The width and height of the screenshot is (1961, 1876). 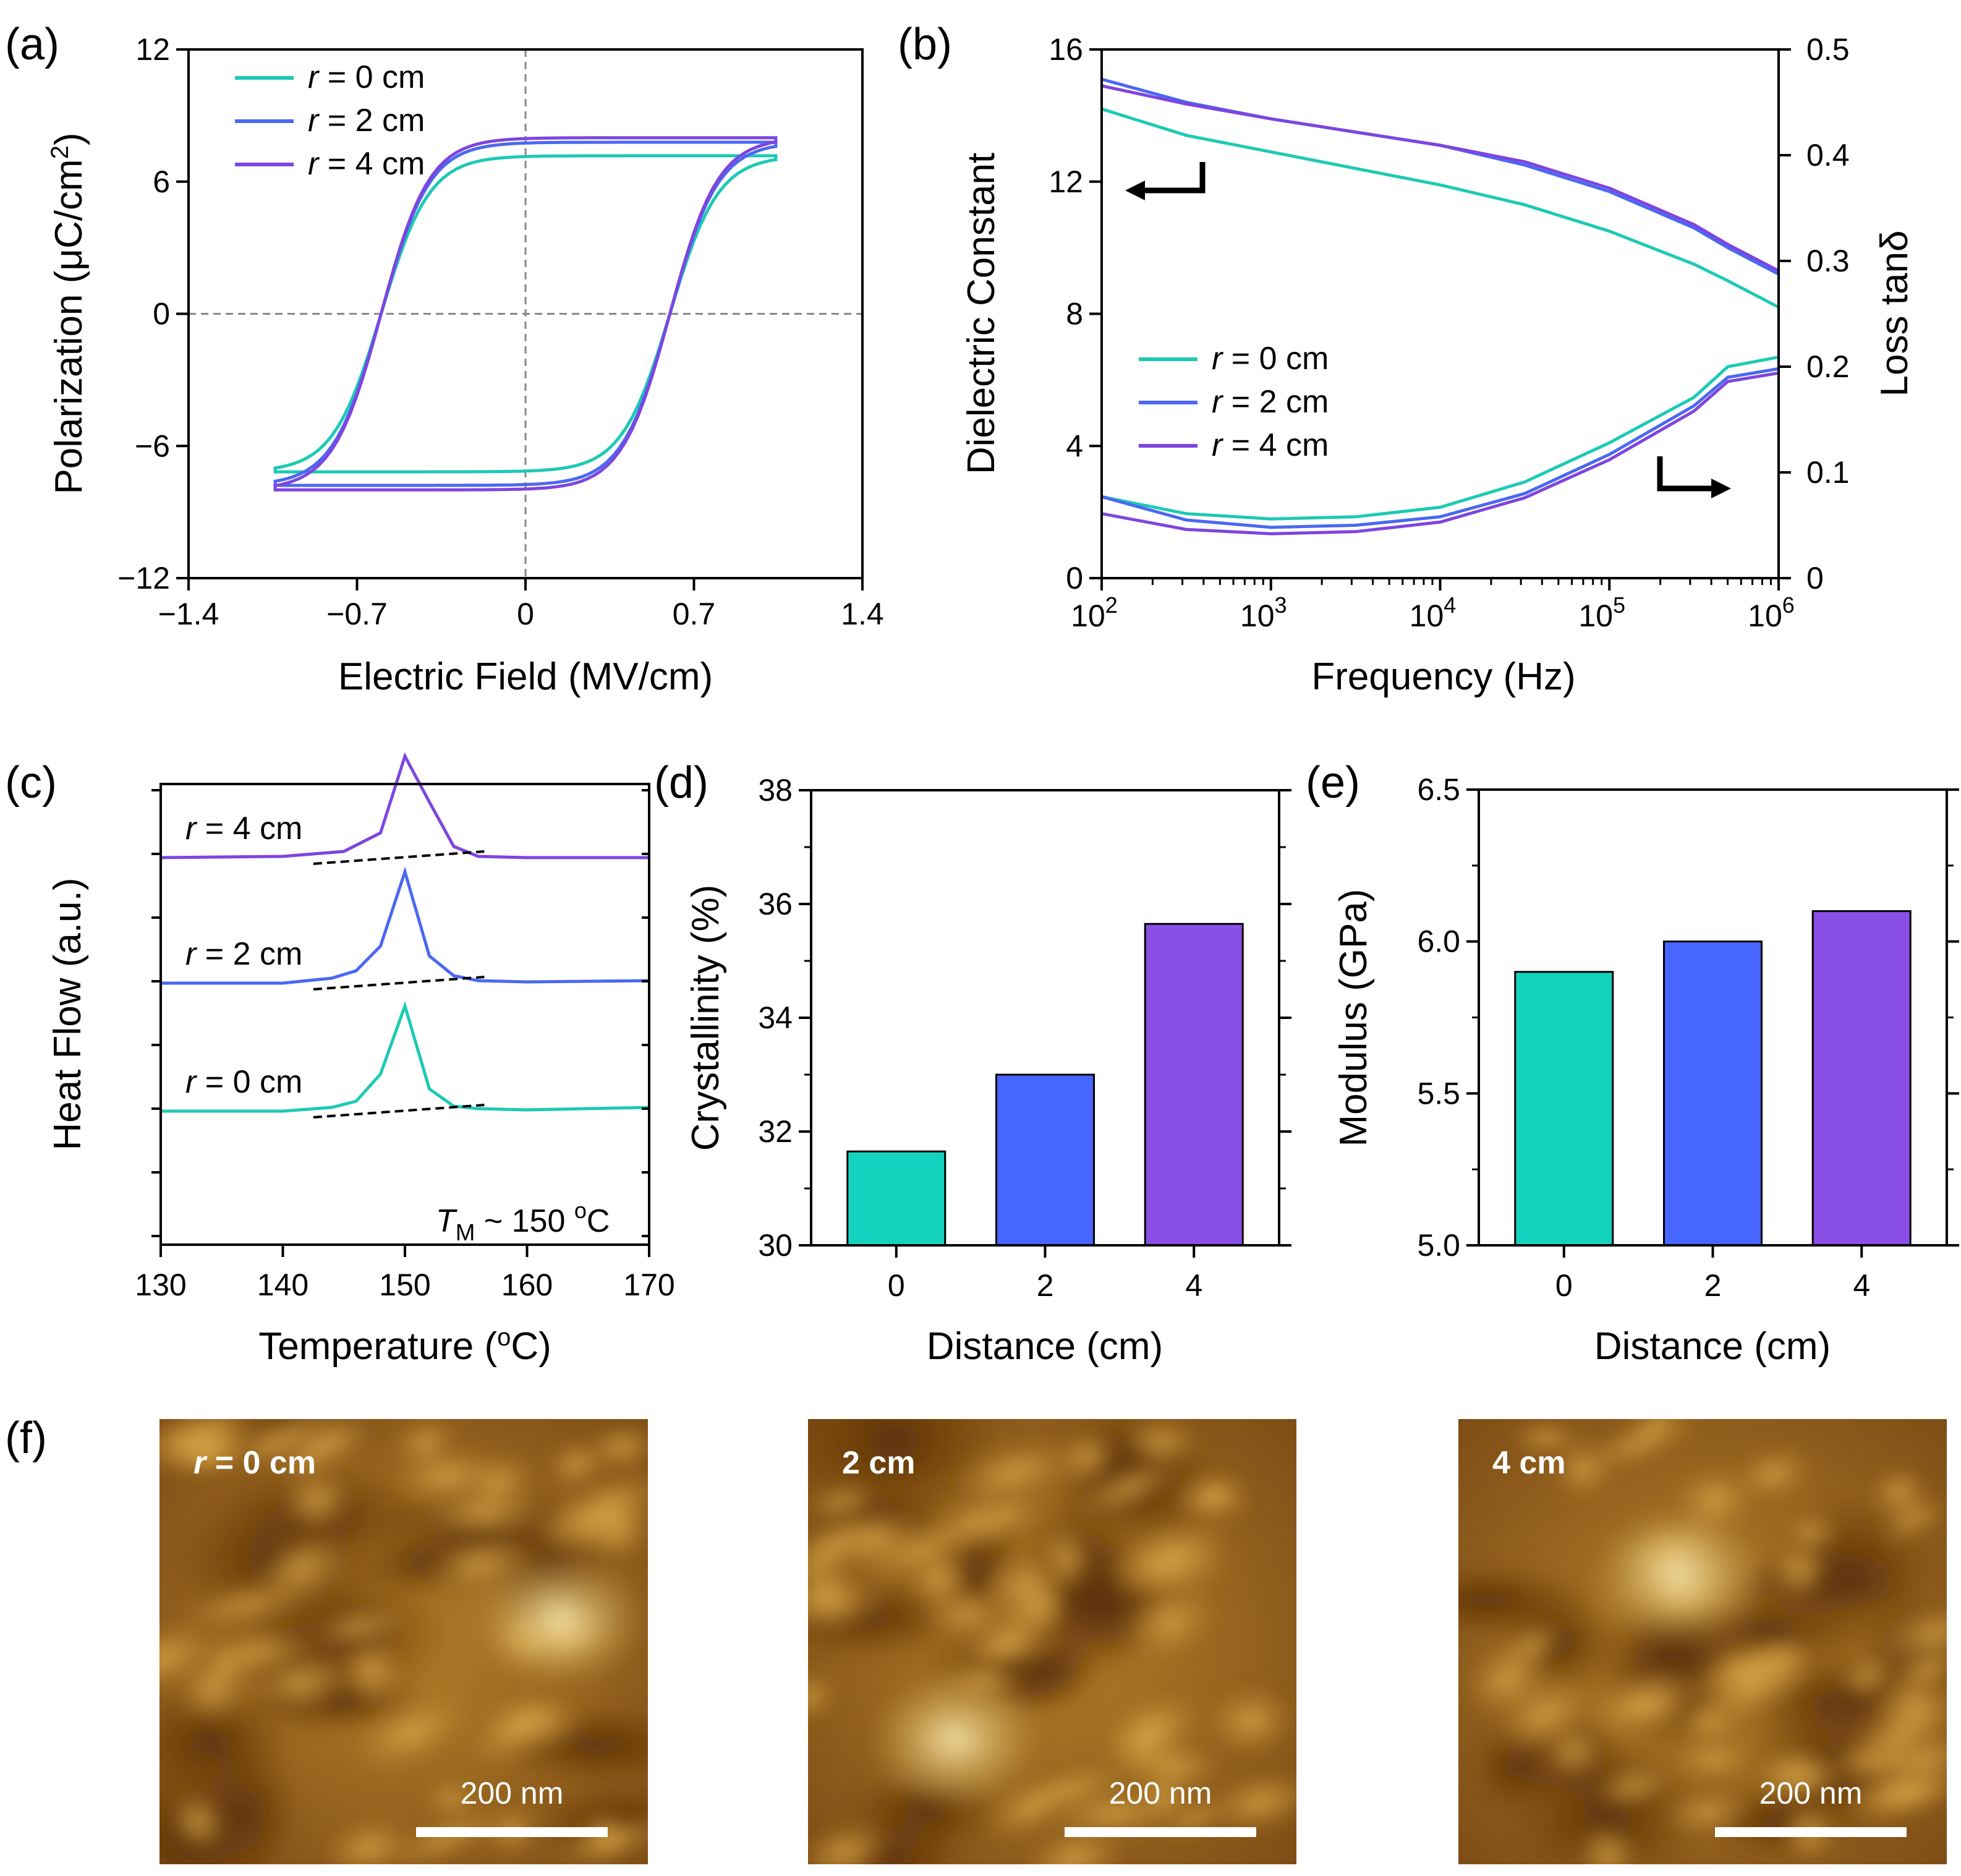 I want to click on panel-a-xtick-label: −0.7, so click(x=357, y=614).